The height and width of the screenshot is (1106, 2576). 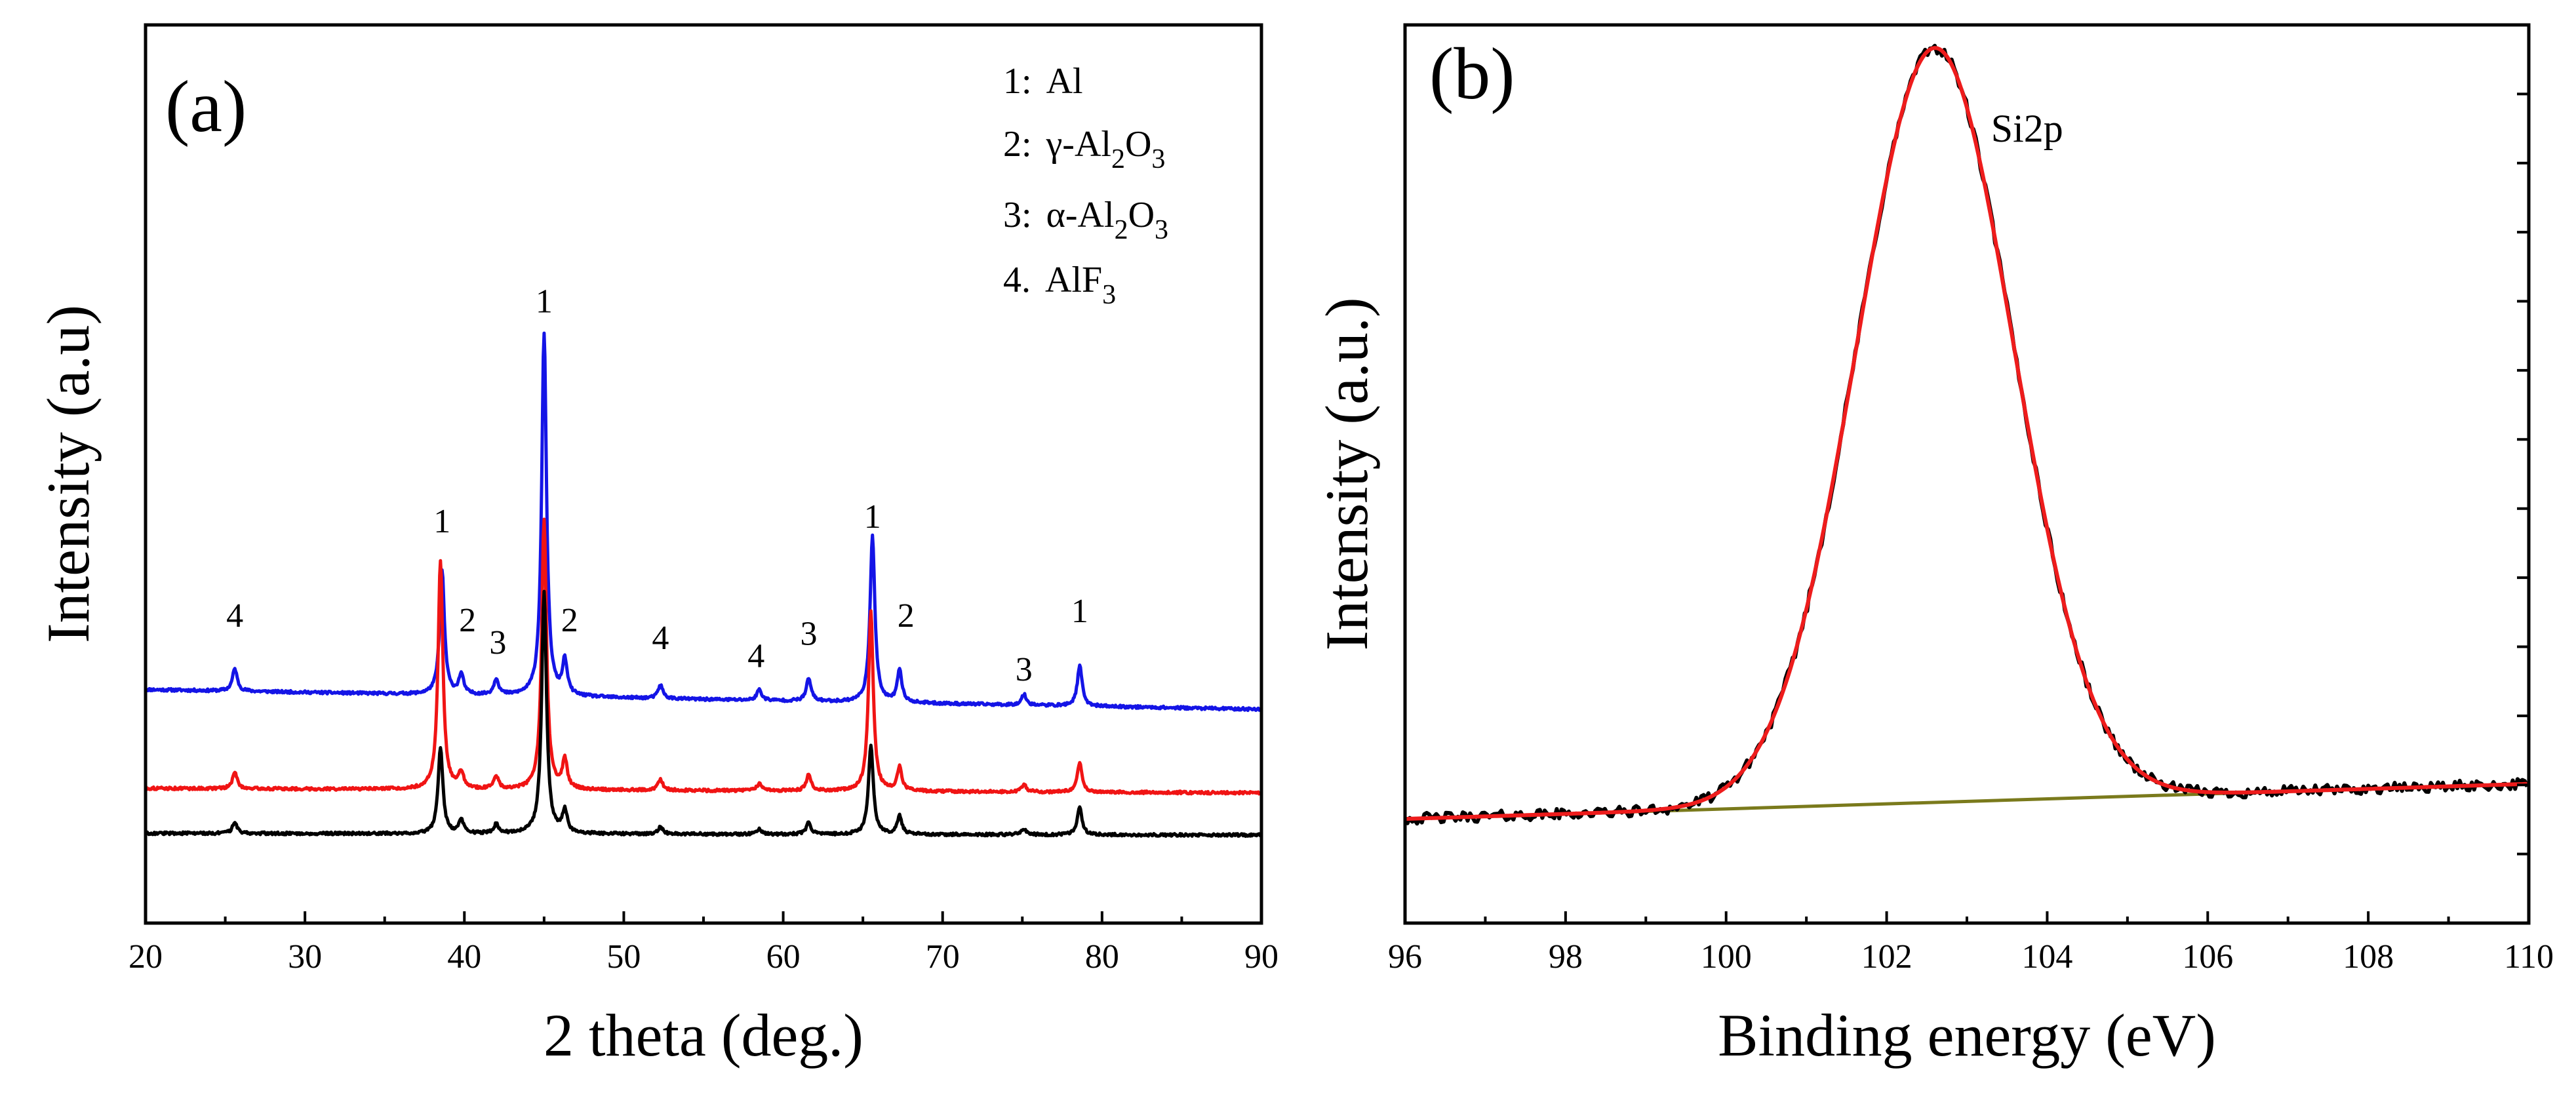 What do you see at coordinates (2046, 957) in the screenshot?
I see `x-tick-label: 104` at bounding box center [2046, 957].